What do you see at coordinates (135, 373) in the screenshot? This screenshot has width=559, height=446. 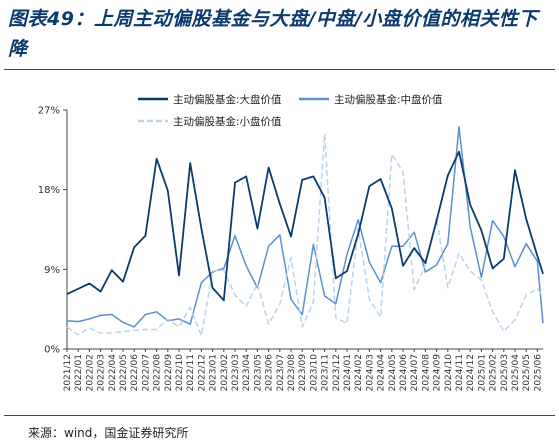 I see `x-tick-label: 2022/06` at bounding box center [135, 373].